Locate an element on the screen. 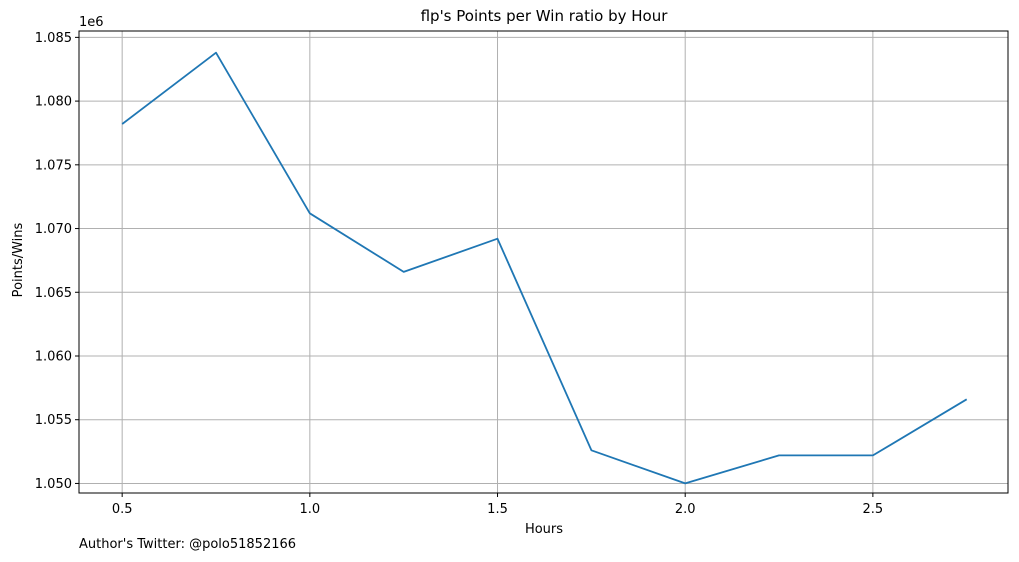 Image resolution: width=1019 pixels, height=562 pixels. x-tick-label: 2.5 is located at coordinates (873, 509).